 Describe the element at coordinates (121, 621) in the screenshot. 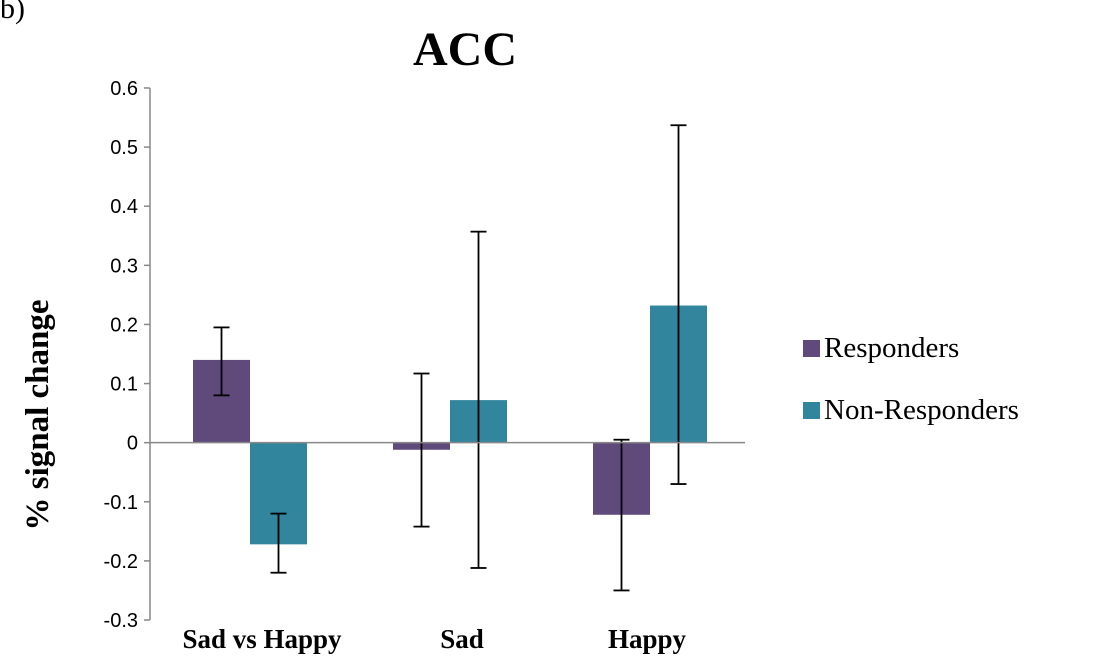

I see `y-tick-label: -0.3` at that location.